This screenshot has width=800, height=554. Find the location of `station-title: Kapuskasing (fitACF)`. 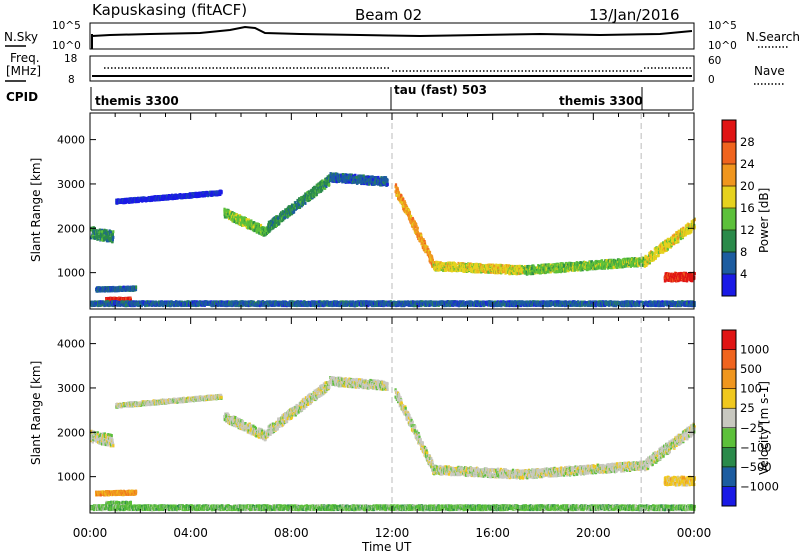

station-title: Kapuskasing (fitACF) is located at coordinates (169, 10).